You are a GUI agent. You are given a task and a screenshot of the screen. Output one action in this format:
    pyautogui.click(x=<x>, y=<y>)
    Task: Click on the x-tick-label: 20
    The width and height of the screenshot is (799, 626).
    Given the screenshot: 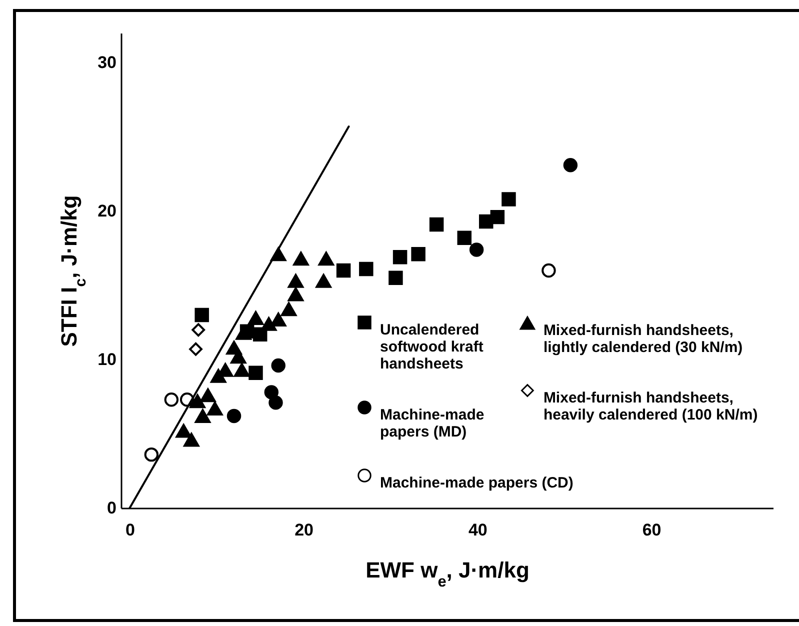 What is the action you would take?
    pyautogui.click(x=304, y=530)
    